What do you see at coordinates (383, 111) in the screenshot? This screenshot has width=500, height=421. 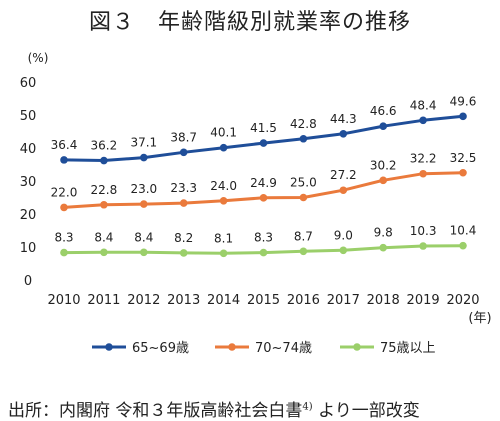 I see `data-label: 46.6` at bounding box center [383, 111].